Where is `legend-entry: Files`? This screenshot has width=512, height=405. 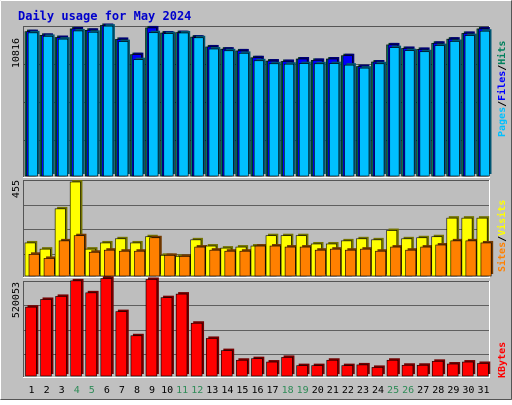
legend-entry: Files is located at coordinates (502, 86).